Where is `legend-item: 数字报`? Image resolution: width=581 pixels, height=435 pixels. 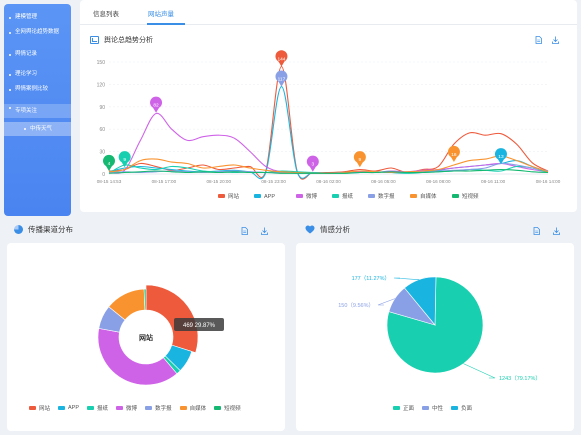 legend-item: 数字报 is located at coordinates (158, 408).